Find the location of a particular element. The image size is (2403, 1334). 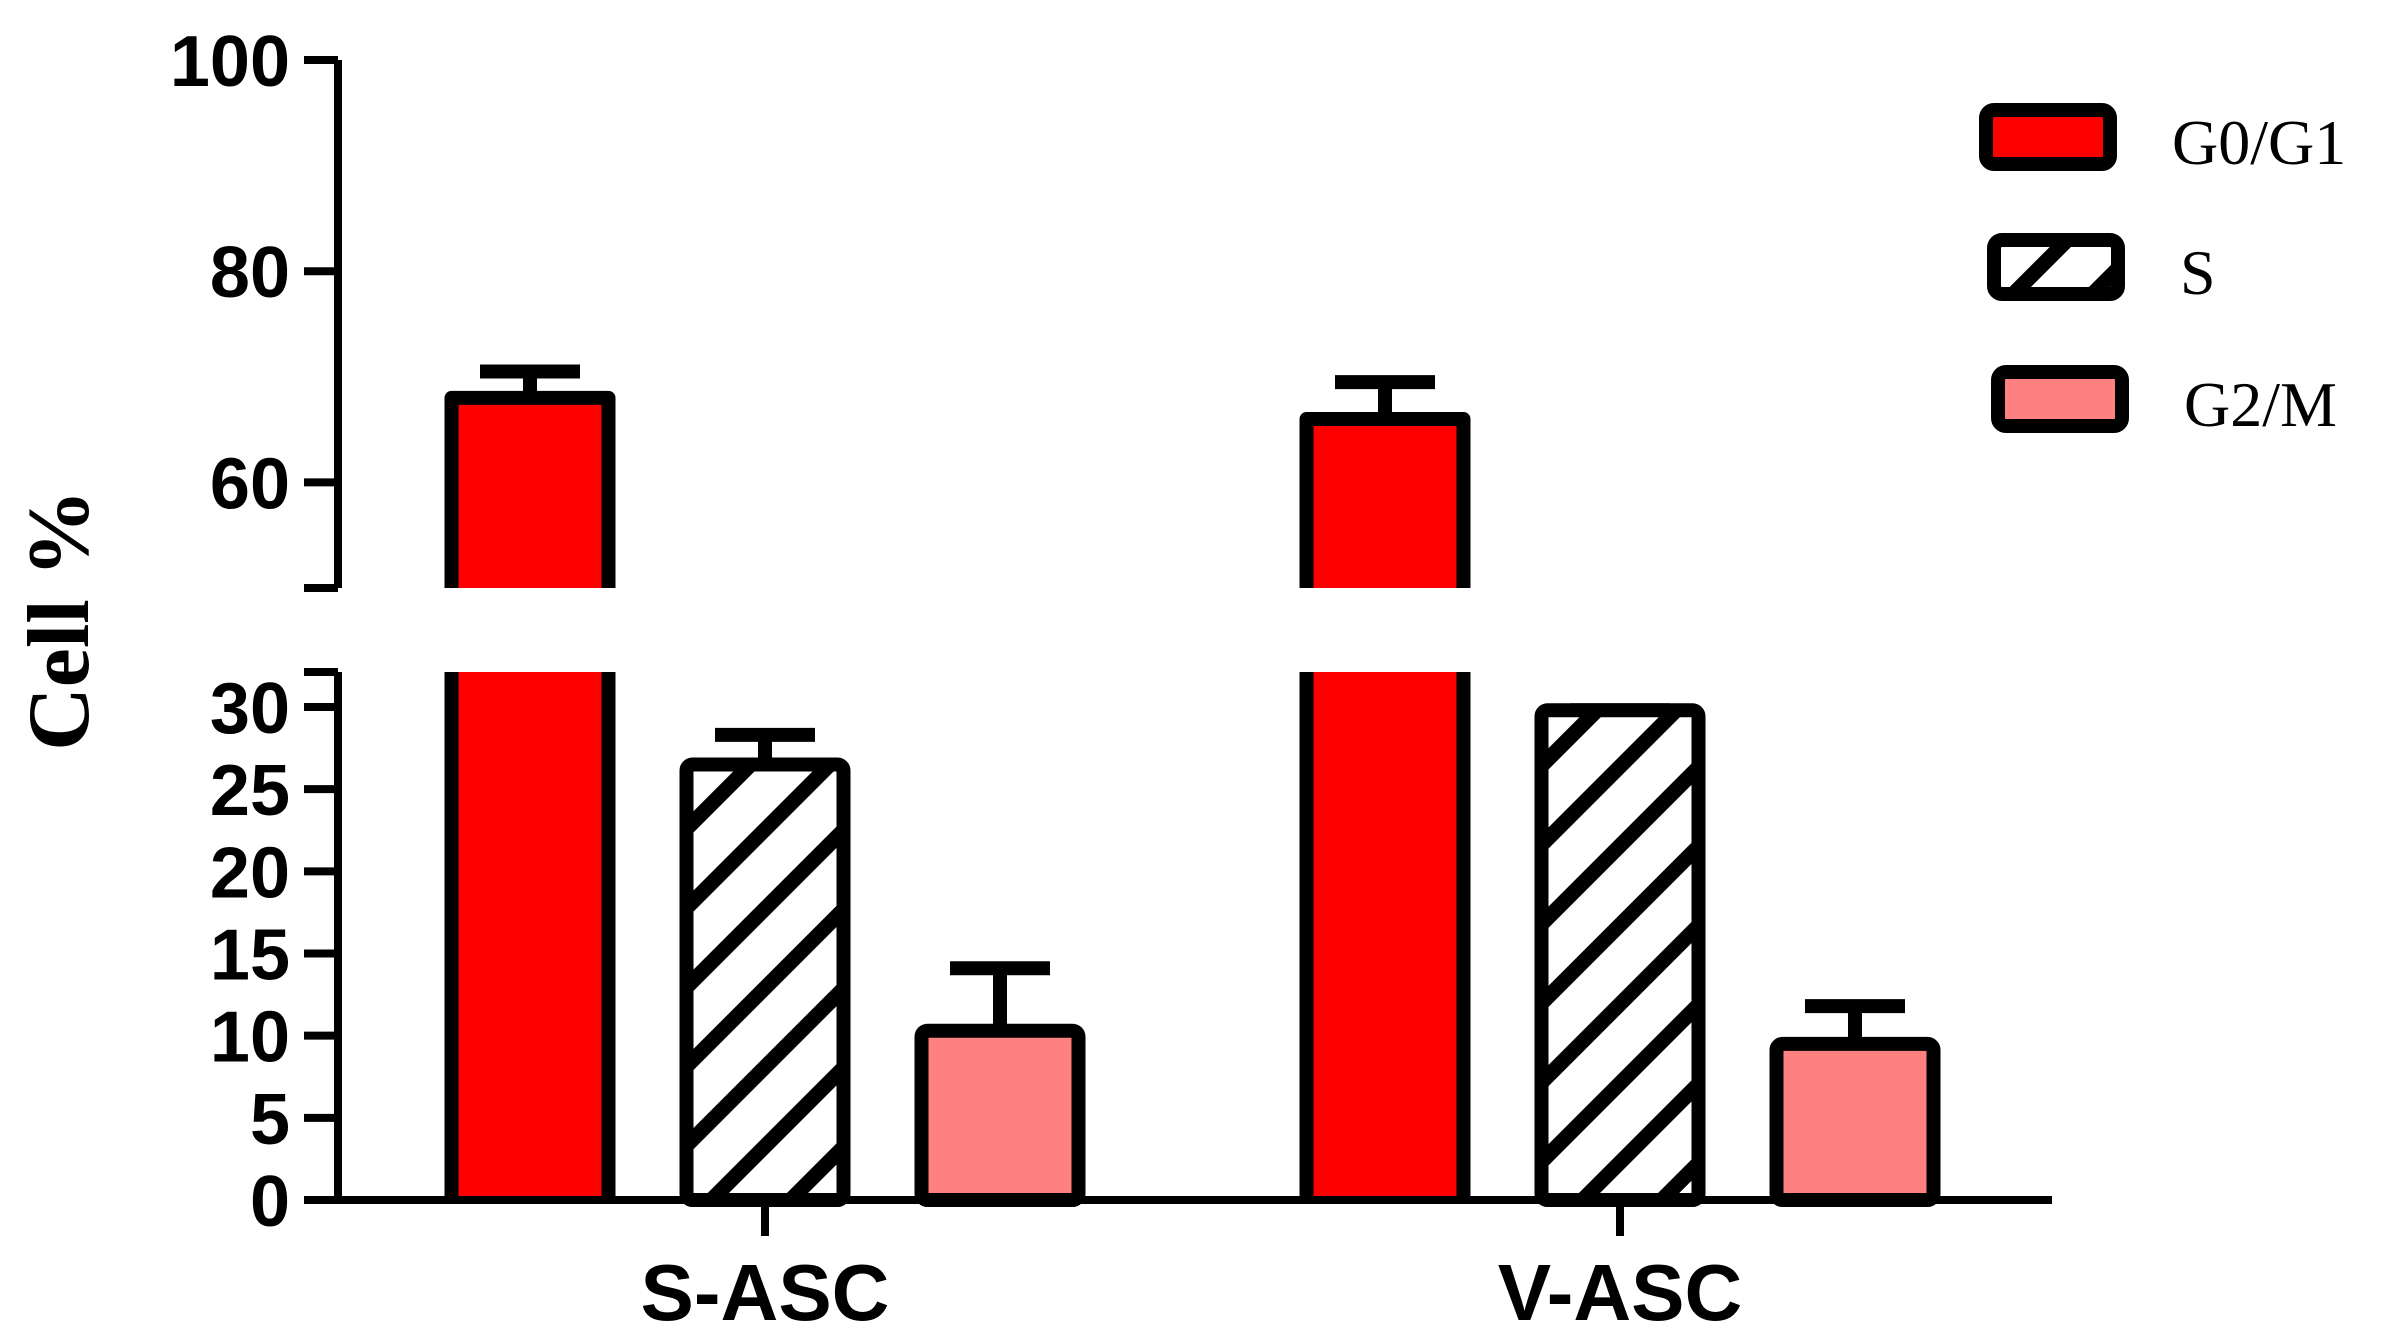

legend-item-G0-G1: G0/G1 is located at coordinates (2162, 140).